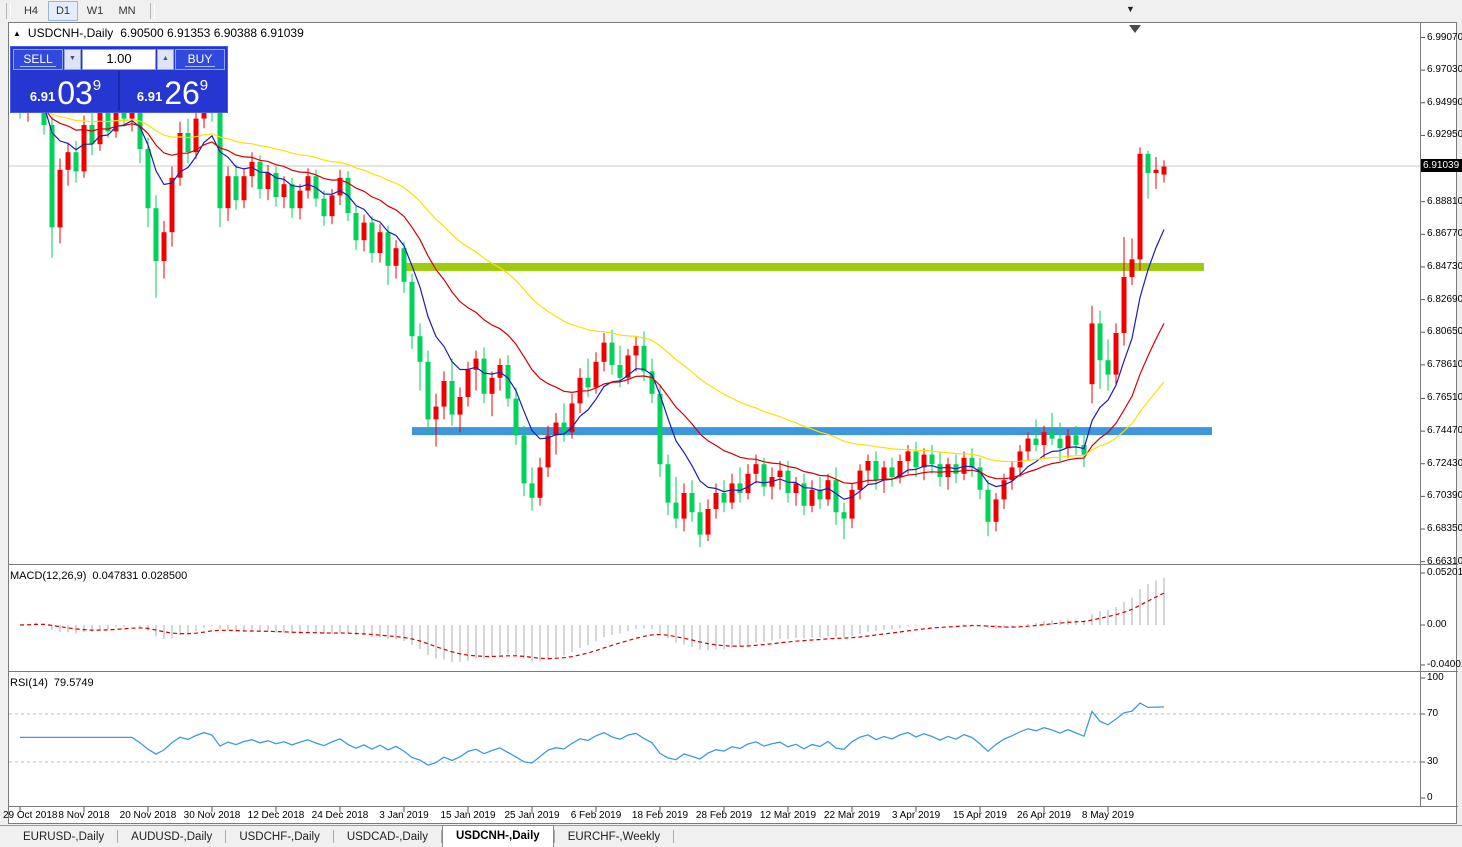 This screenshot has height=847, width=1462. Describe the element at coordinates (73, 683) in the screenshot. I see `rsi-value: 79.5749` at that location.